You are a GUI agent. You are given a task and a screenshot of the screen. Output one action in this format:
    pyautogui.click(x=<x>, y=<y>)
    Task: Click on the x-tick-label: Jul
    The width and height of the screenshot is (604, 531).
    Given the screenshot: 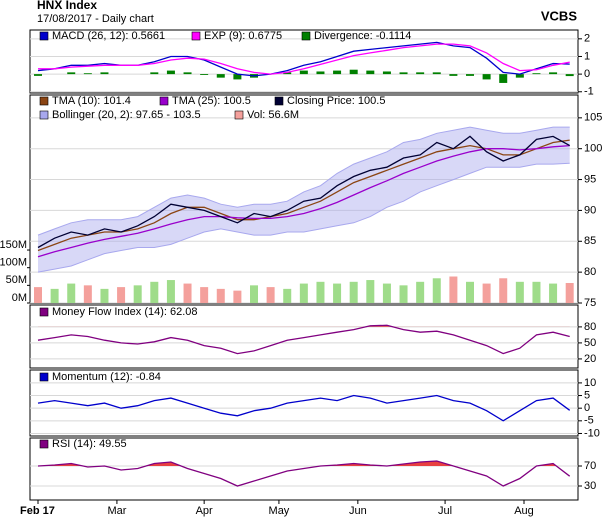 What is the action you would take?
    pyautogui.click(x=445, y=511)
    